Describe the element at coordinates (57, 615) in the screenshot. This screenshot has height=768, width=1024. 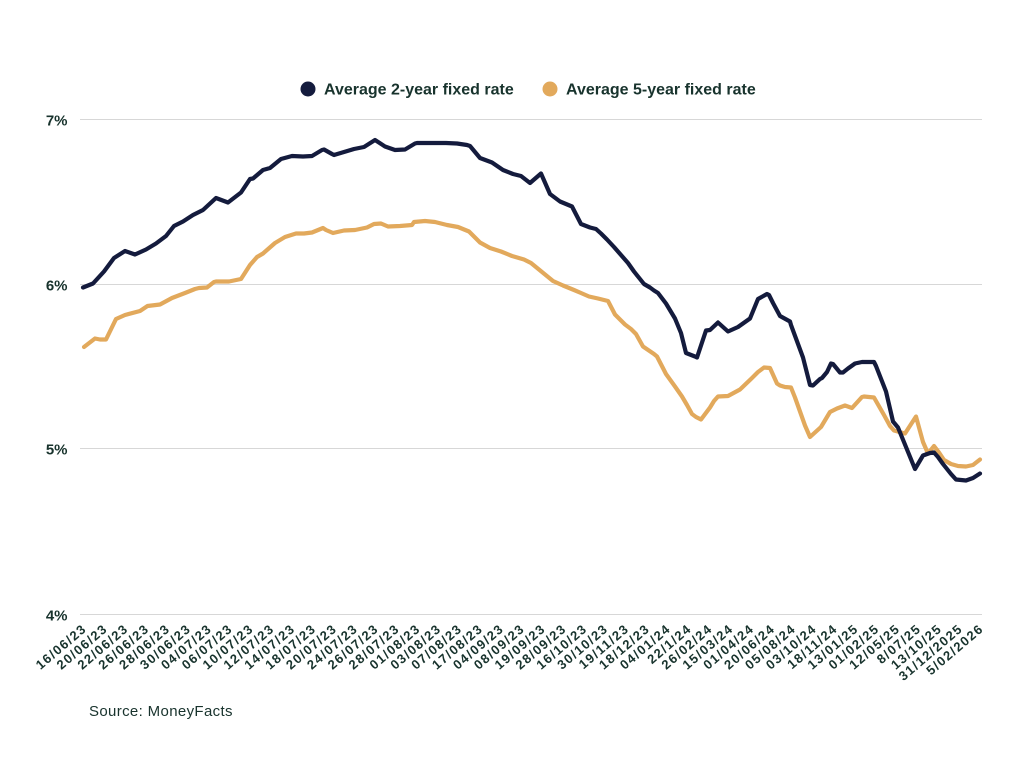
I see `svg-text: 4%` at that location.